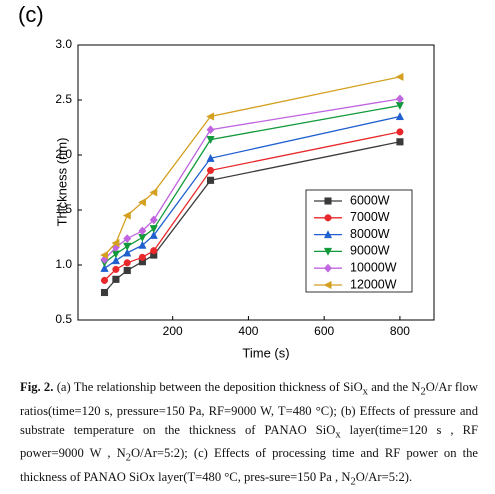 Image resolution: width=495 pixels, height=494 pixels. What do you see at coordinates (370, 234) in the screenshot?
I see `legend-label: 8000W` at bounding box center [370, 234].